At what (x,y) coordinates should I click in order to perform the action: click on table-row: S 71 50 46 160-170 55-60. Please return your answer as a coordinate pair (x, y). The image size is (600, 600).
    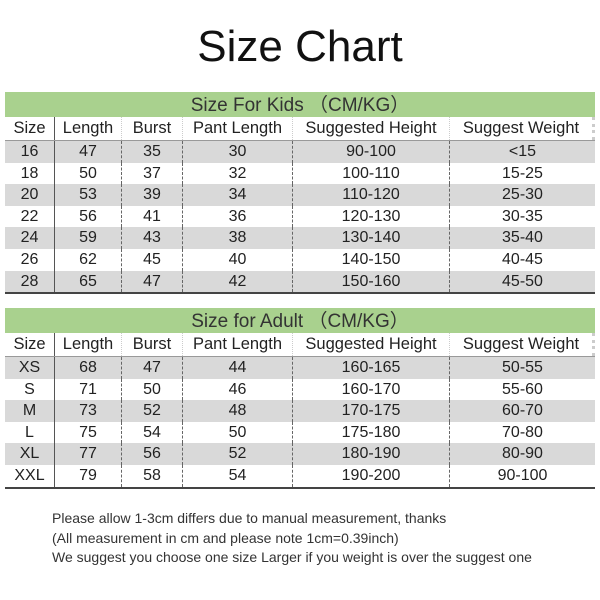
    Looking at the image, I should click on (300, 389).